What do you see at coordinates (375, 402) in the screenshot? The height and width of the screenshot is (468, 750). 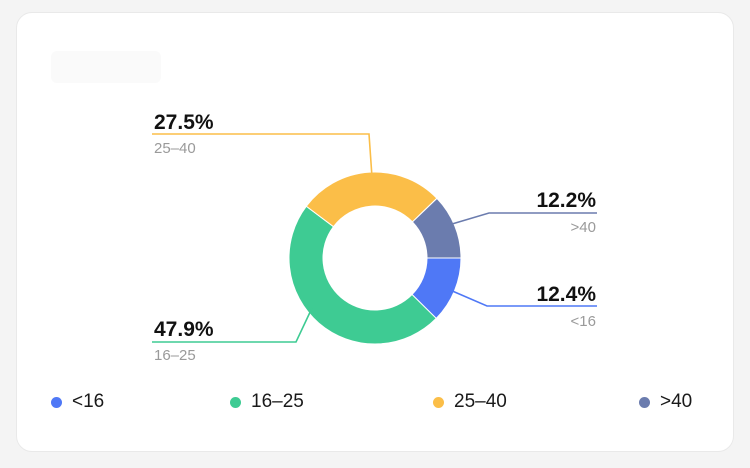 I see `chart-legend: <16 16–25 25–40 >40` at bounding box center [375, 402].